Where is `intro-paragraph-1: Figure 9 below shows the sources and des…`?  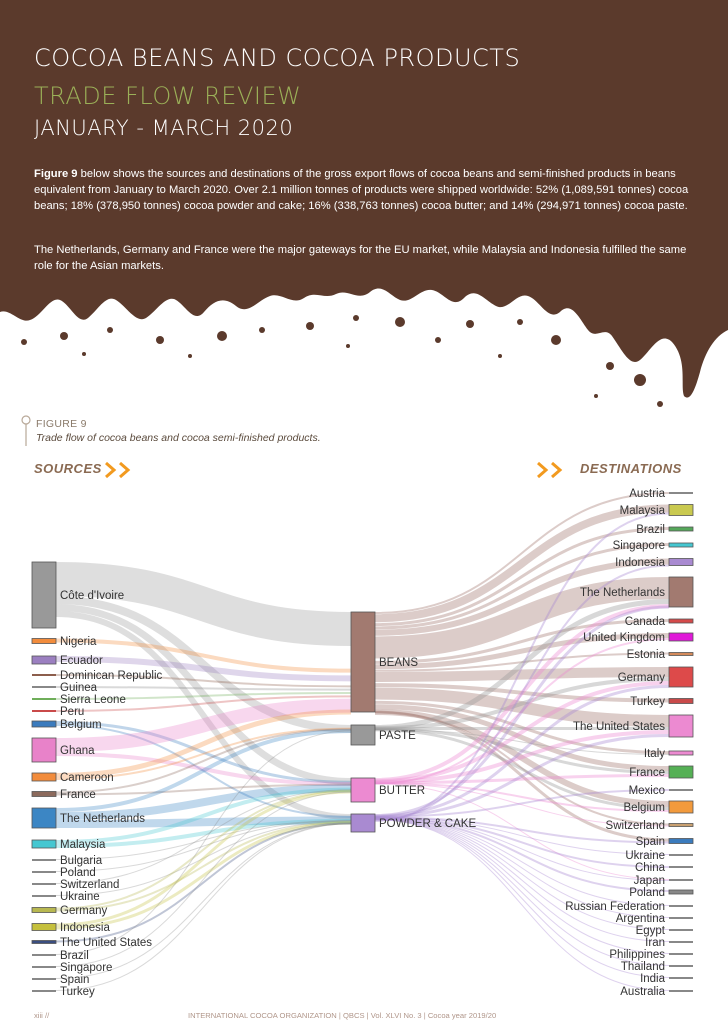
intro-paragraph-1: Figure 9 below shows the sources and des… is located at coordinates (364, 190).